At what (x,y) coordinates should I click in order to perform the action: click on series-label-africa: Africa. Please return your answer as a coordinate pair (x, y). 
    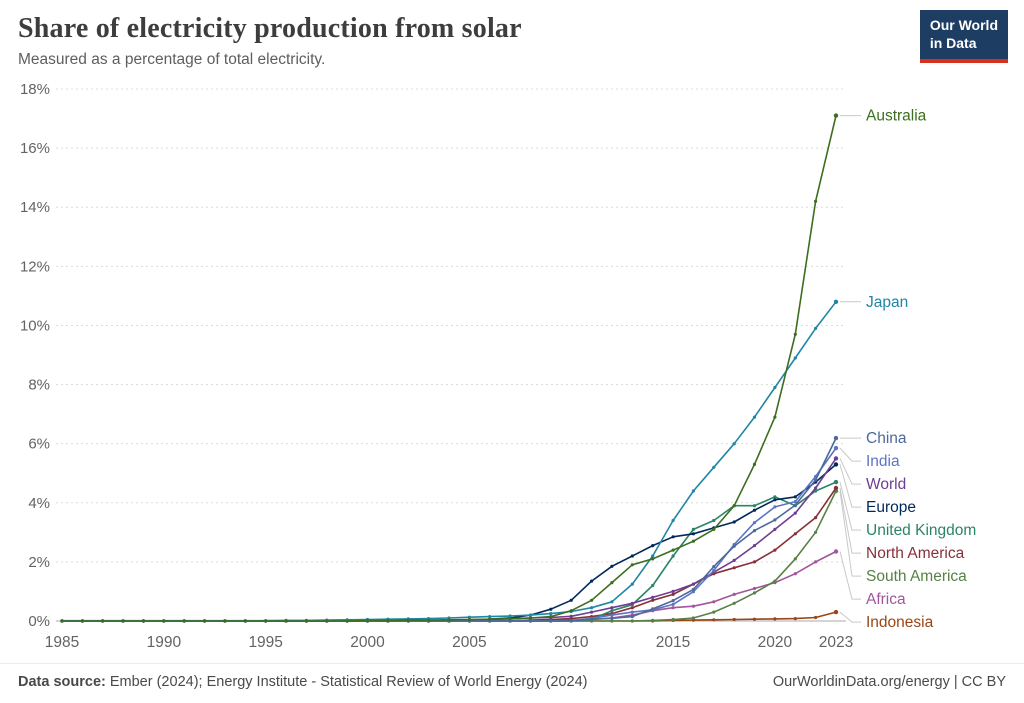
    Looking at the image, I should click on (886, 599).